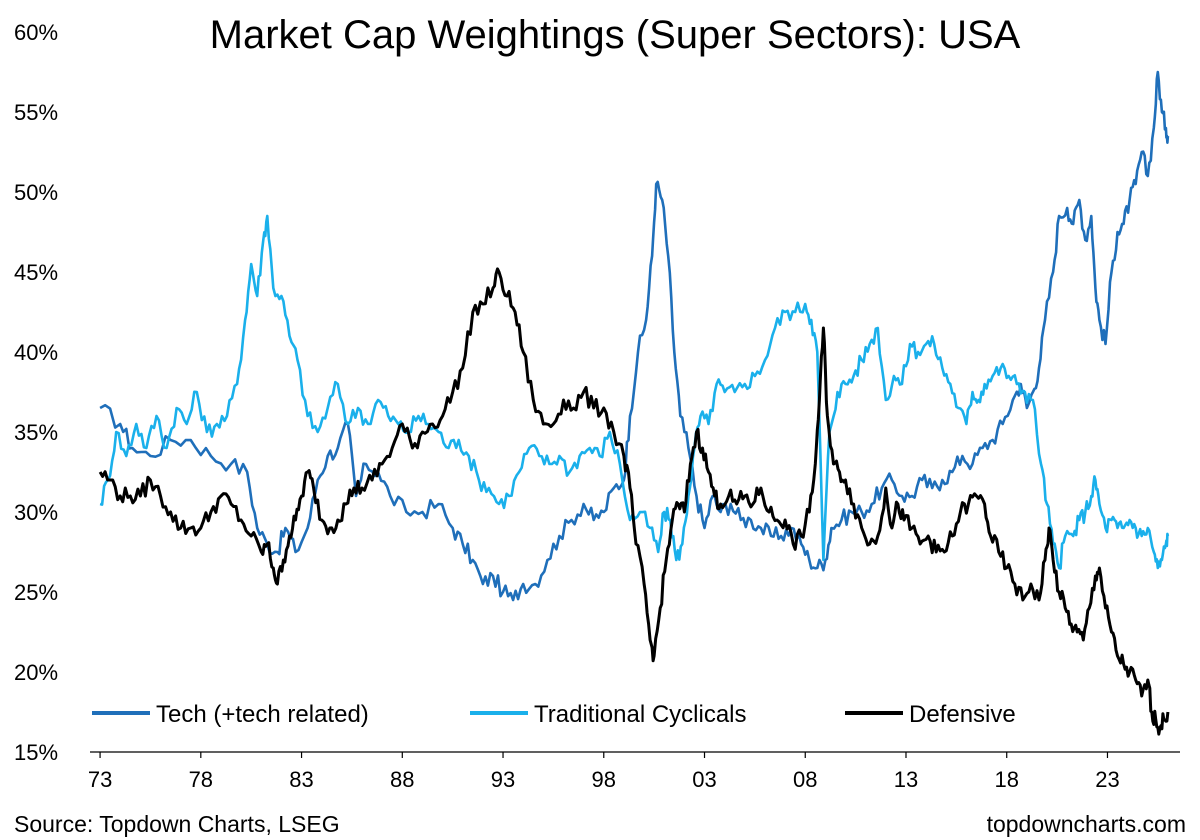 The image size is (1200, 840). Describe the element at coordinates (1107, 779) in the screenshot. I see `x-tick-label: 23` at that location.